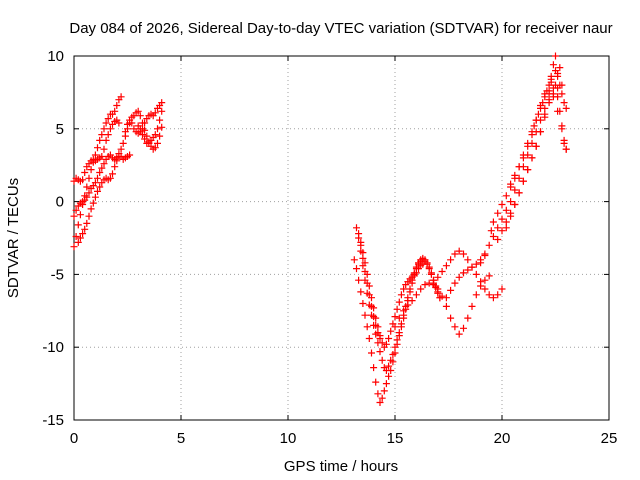  Describe the element at coordinates (609, 438) in the screenshot. I see `x-tick-label: 25` at that location.